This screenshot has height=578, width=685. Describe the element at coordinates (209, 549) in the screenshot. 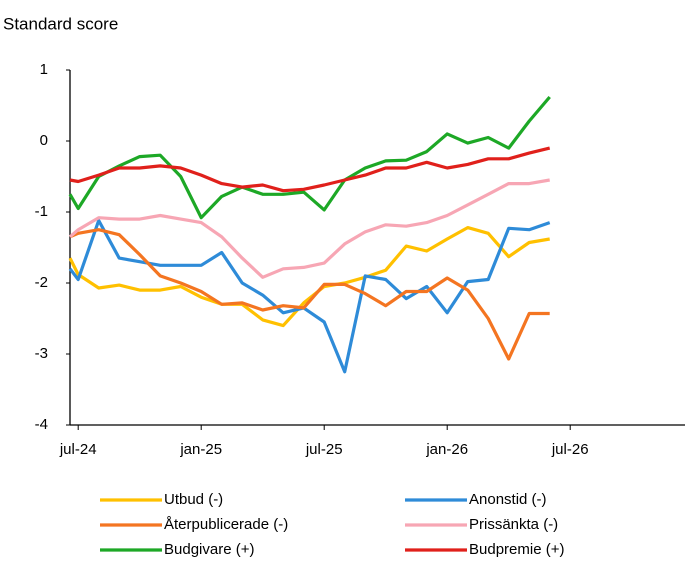

I see `legend-label: Budgivare (+)` at that location.